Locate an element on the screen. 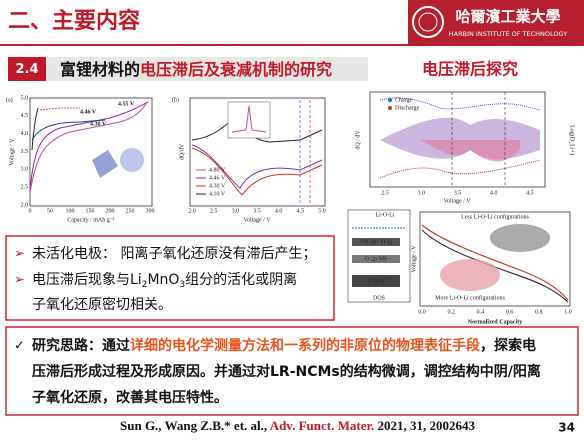 The width and height of the screenshot is (584, 440). figure-label: dQ/dV is located at coordinates (182, 151).